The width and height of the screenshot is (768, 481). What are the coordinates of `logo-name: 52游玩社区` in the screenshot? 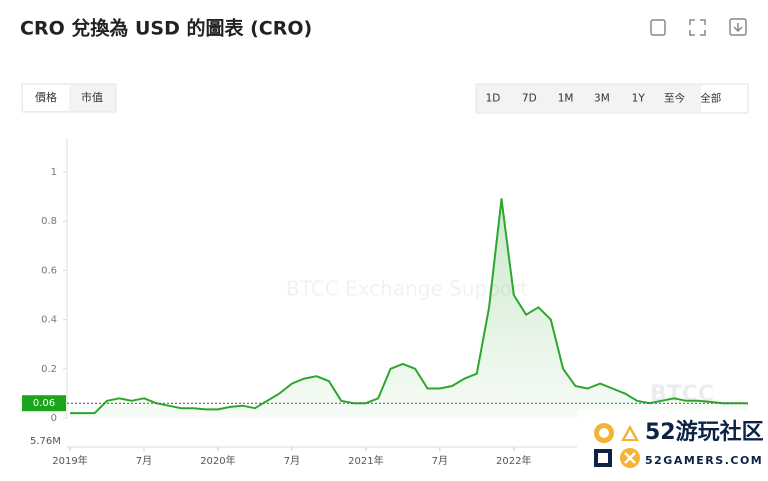 It's located at (704, 432).